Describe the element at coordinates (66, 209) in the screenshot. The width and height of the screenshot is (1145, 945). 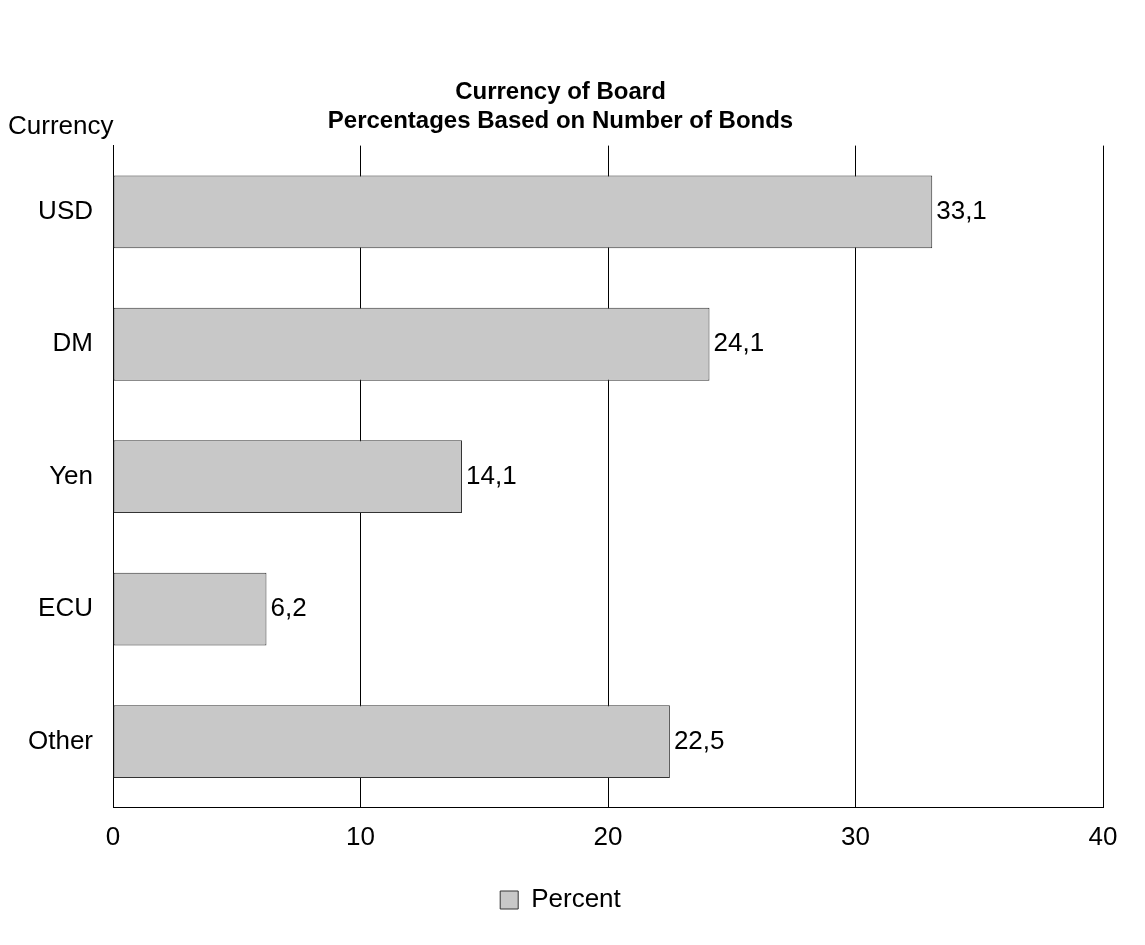
I see `y-tick-label: USD` at that location.